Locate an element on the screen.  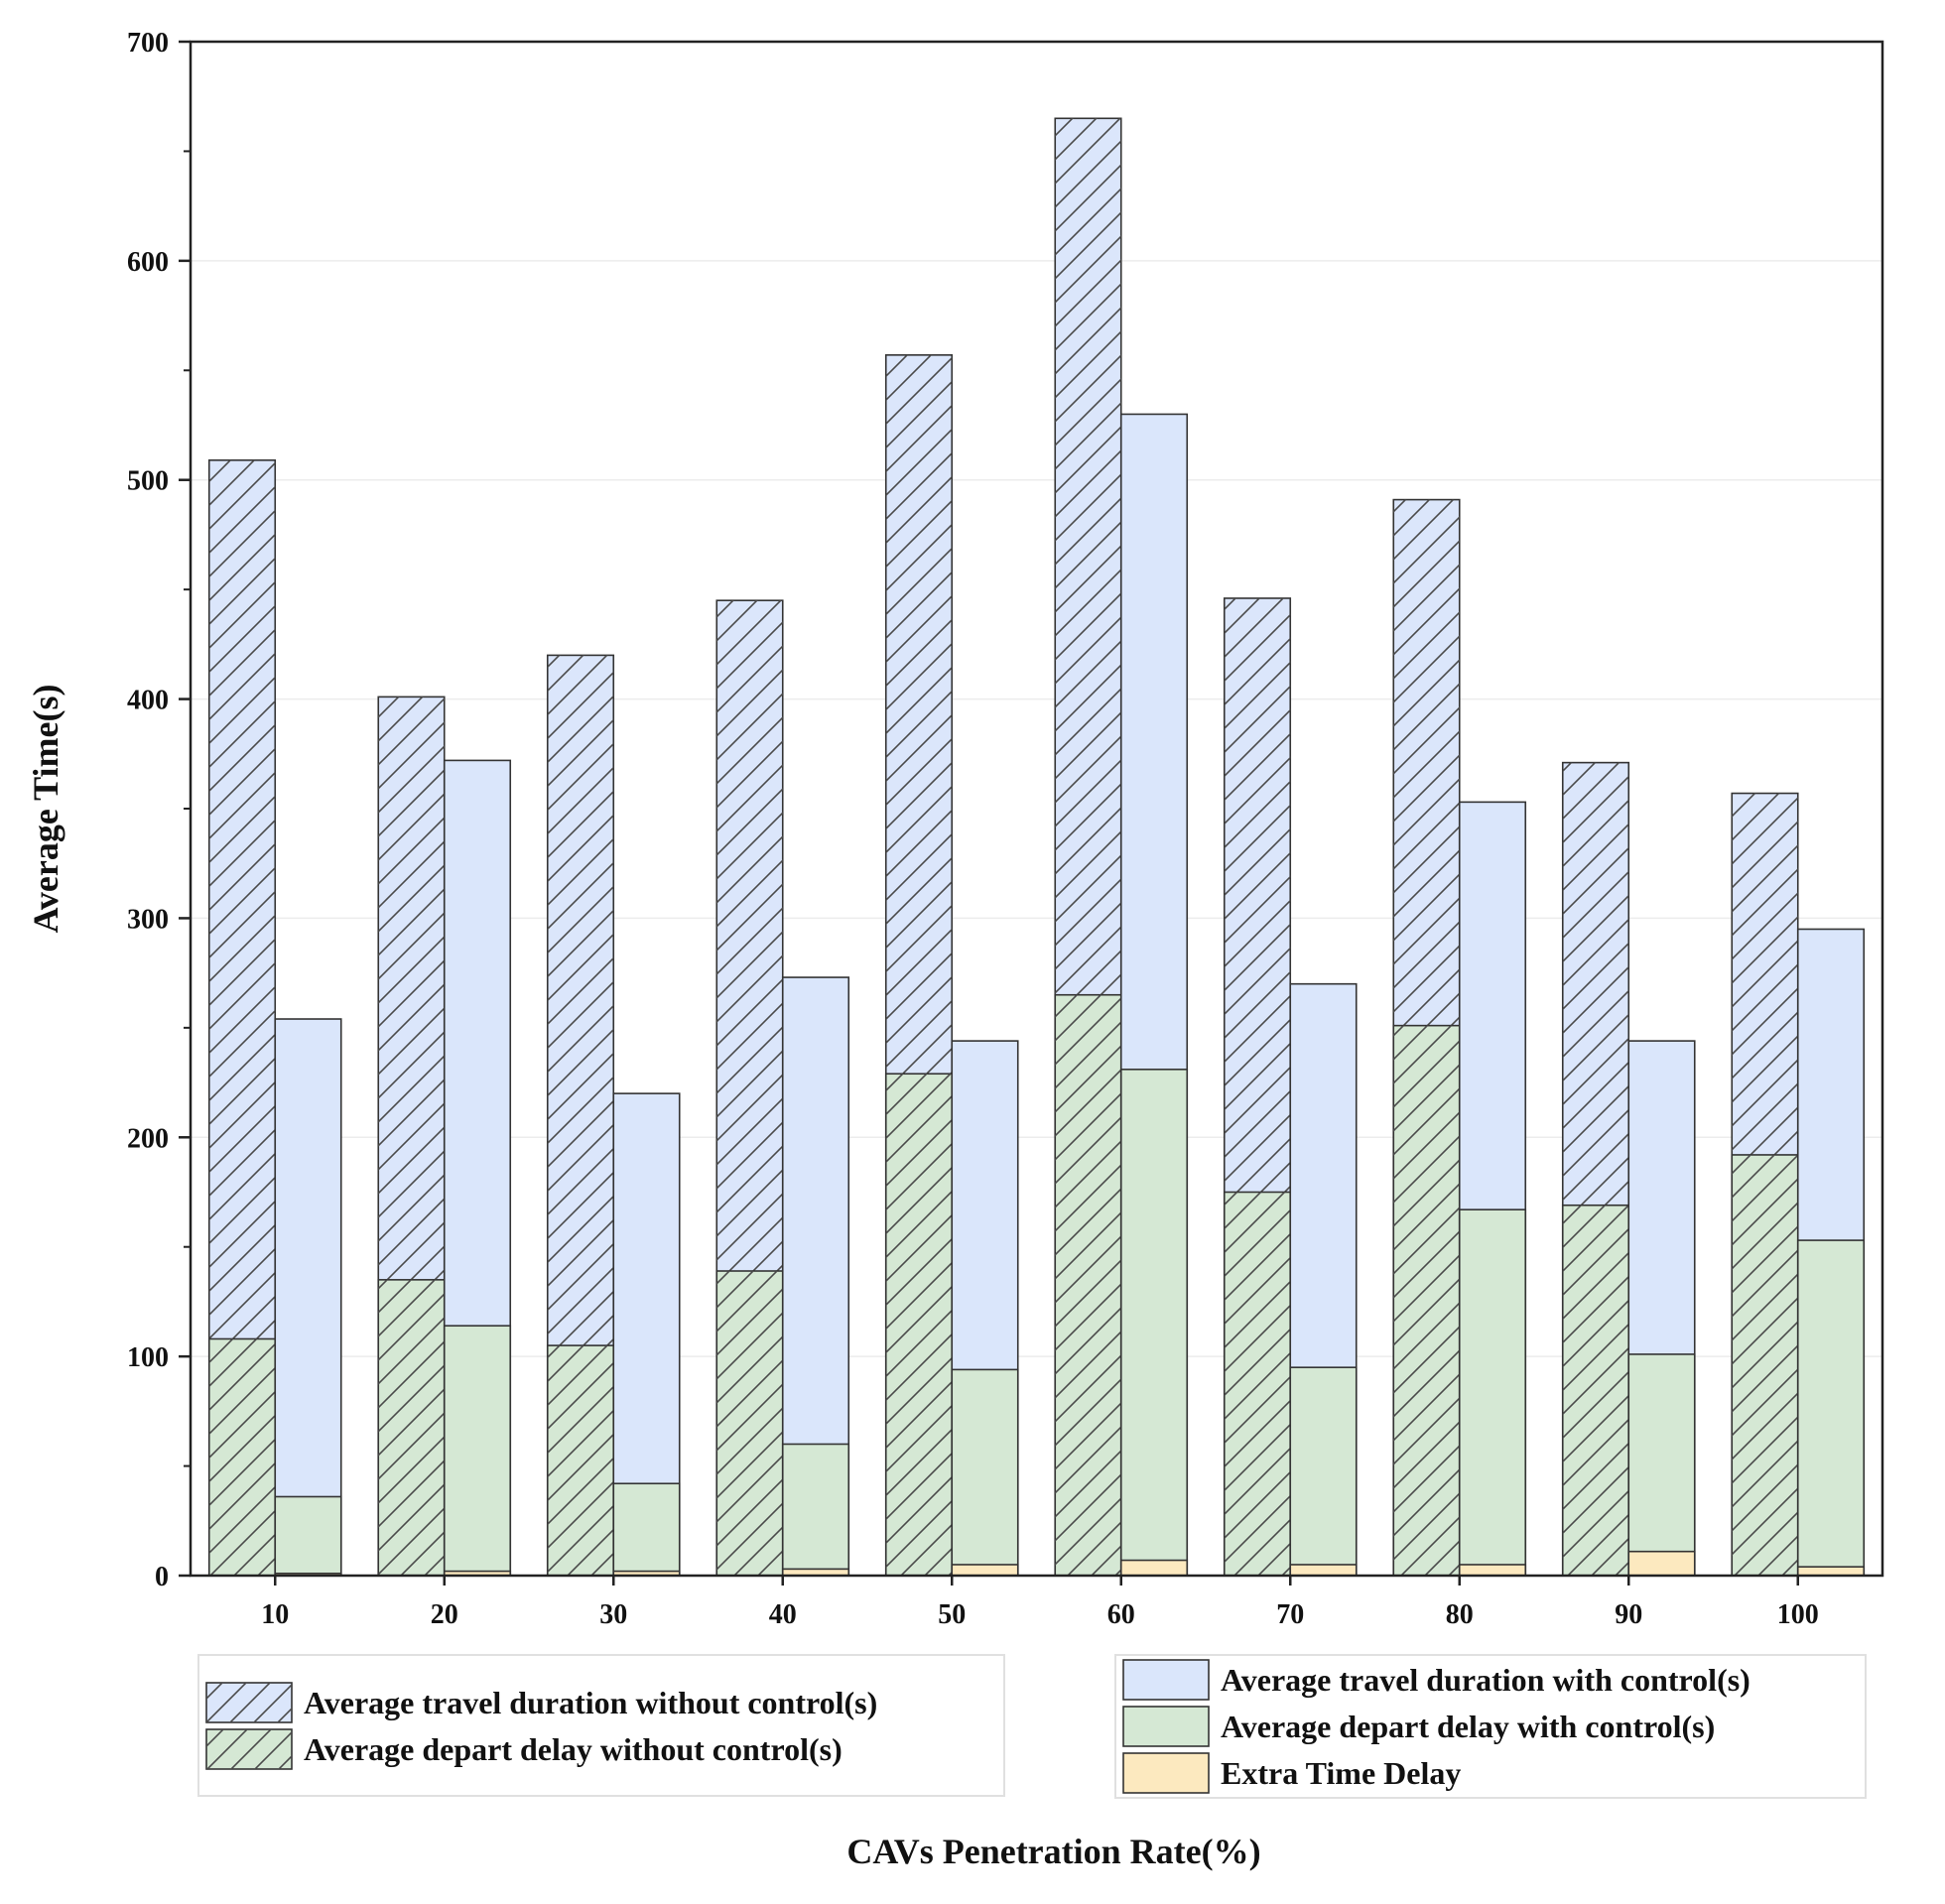
x-tick-label: 30 is located at coordinates (613, 1614).